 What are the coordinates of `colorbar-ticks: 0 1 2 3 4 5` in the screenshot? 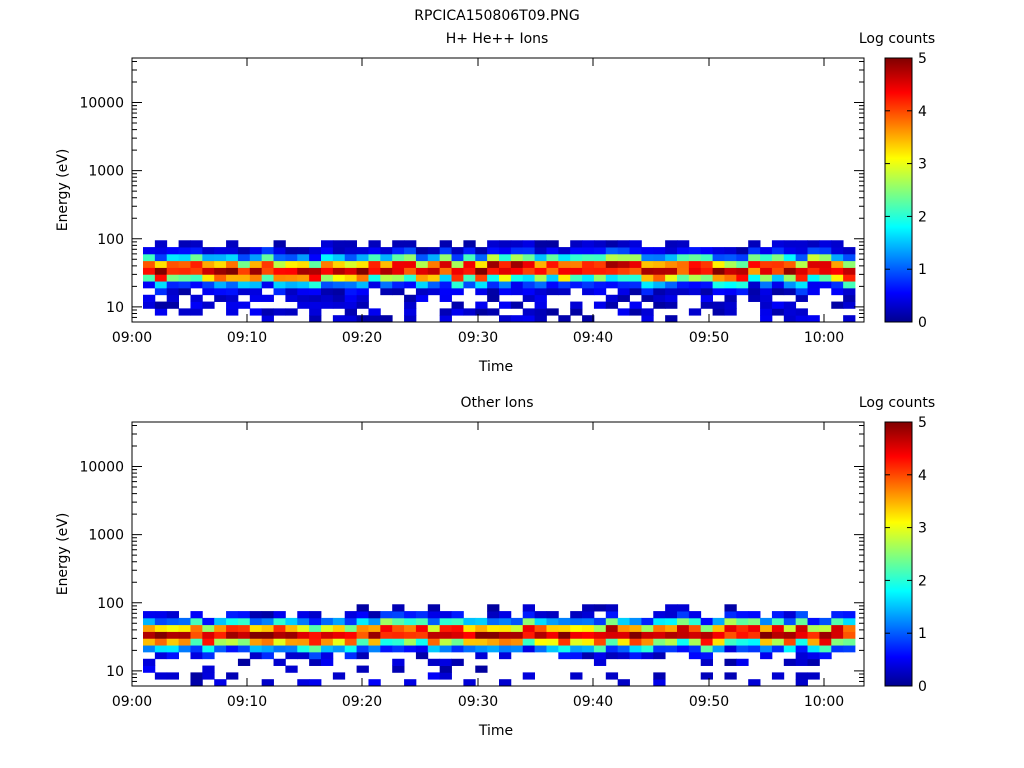 It's located at (906, 555).